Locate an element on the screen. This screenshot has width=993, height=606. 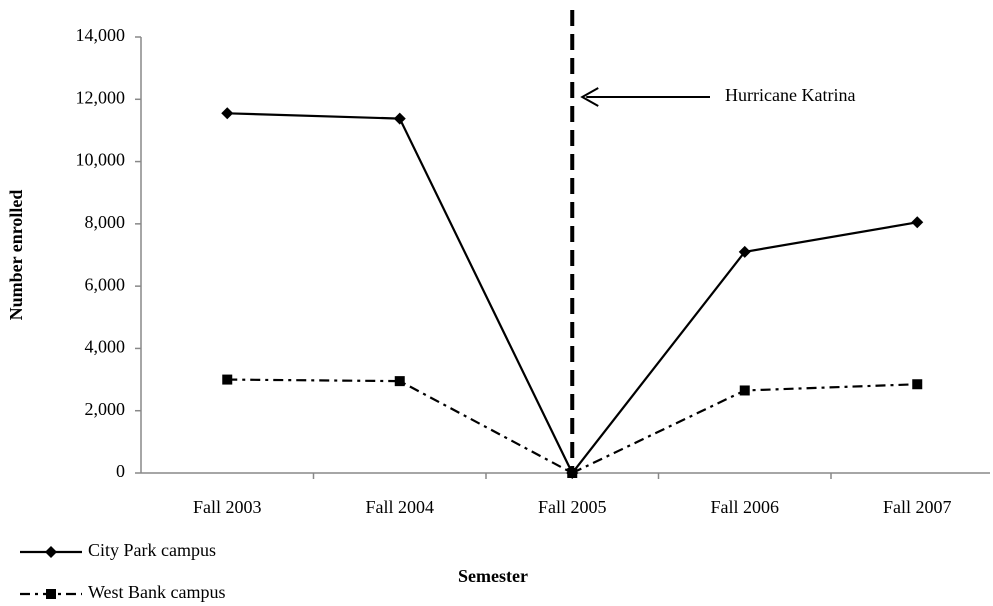
x-tick-label: Fall 2007 is located at coordinates (917, 507).